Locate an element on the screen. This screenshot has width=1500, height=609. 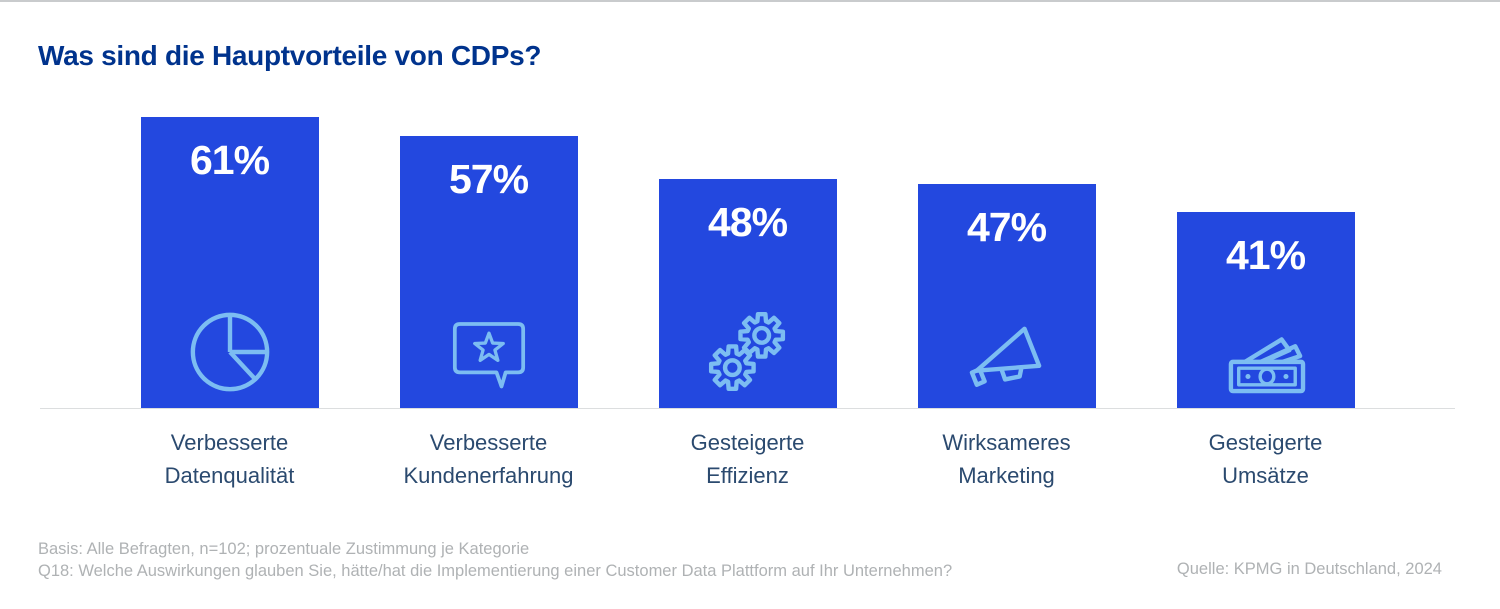
bar: 48% is located at coordinates (747, 293).